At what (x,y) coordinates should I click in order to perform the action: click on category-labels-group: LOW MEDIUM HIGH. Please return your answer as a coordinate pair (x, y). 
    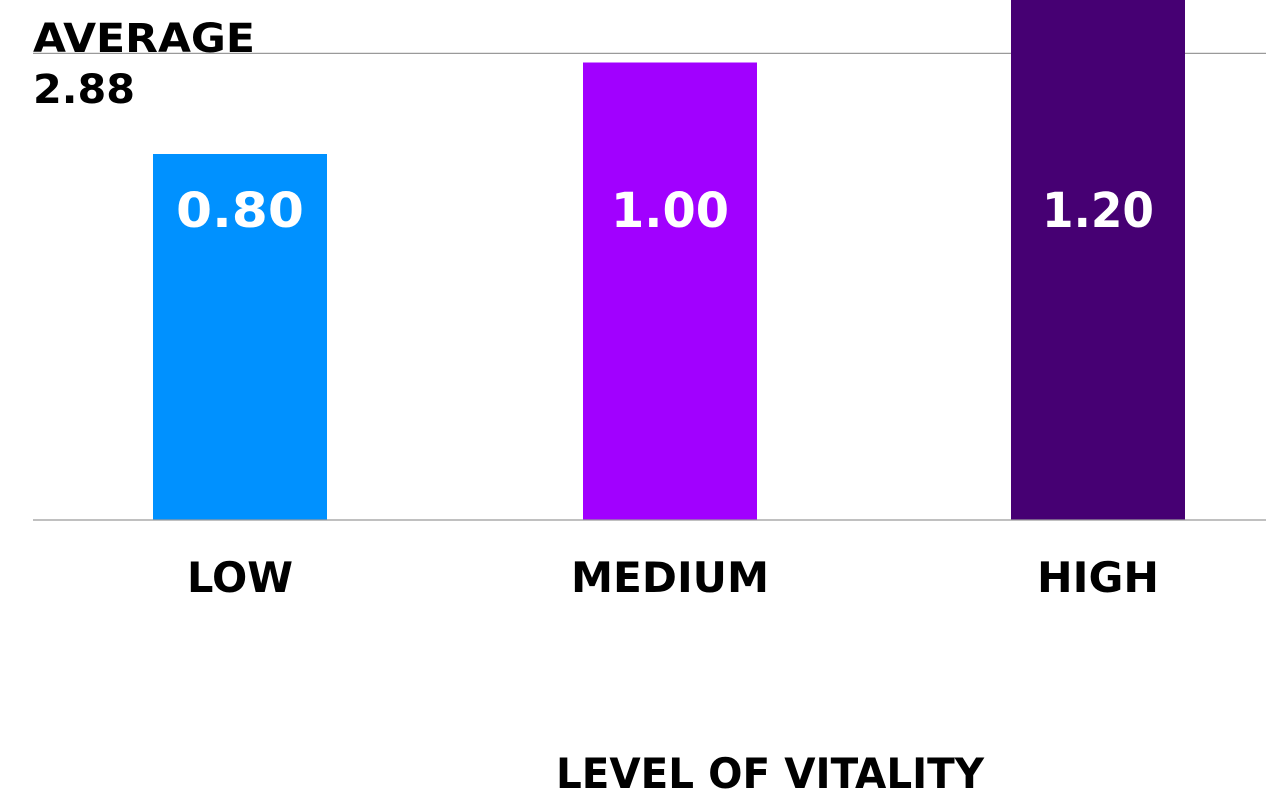
    Looking at the image, I should click on (673, 577).